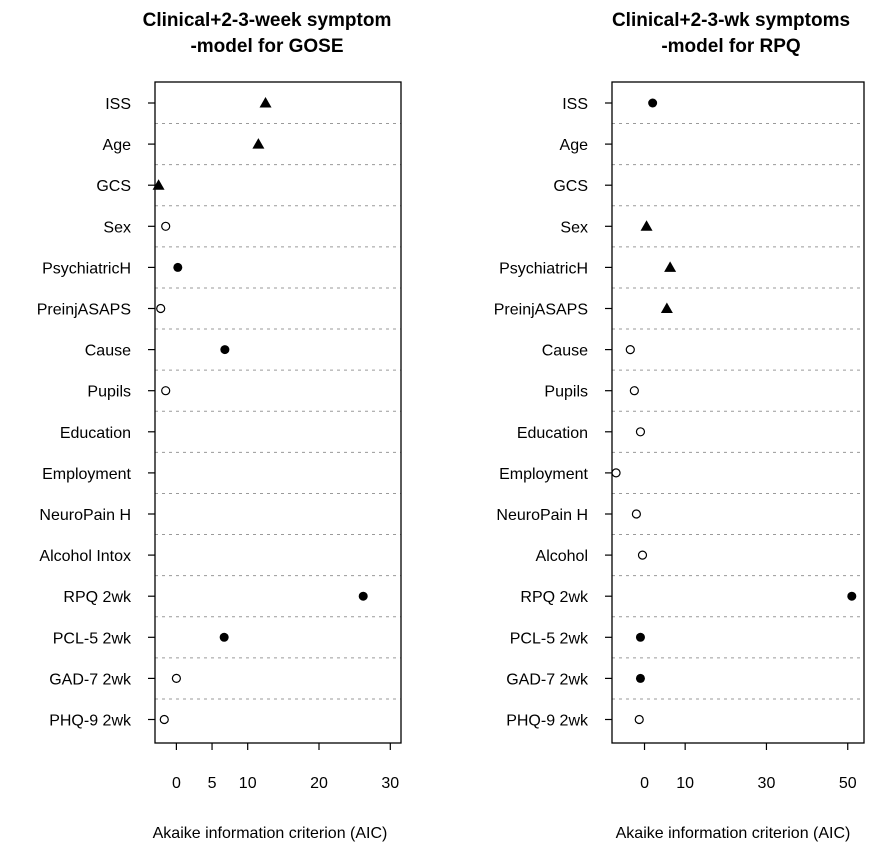 The height and width of the screenshot is (843, 881). Describe the element at coordinates (848, 783) in the screenshot. I see `x-tick-label: 50` at that location.